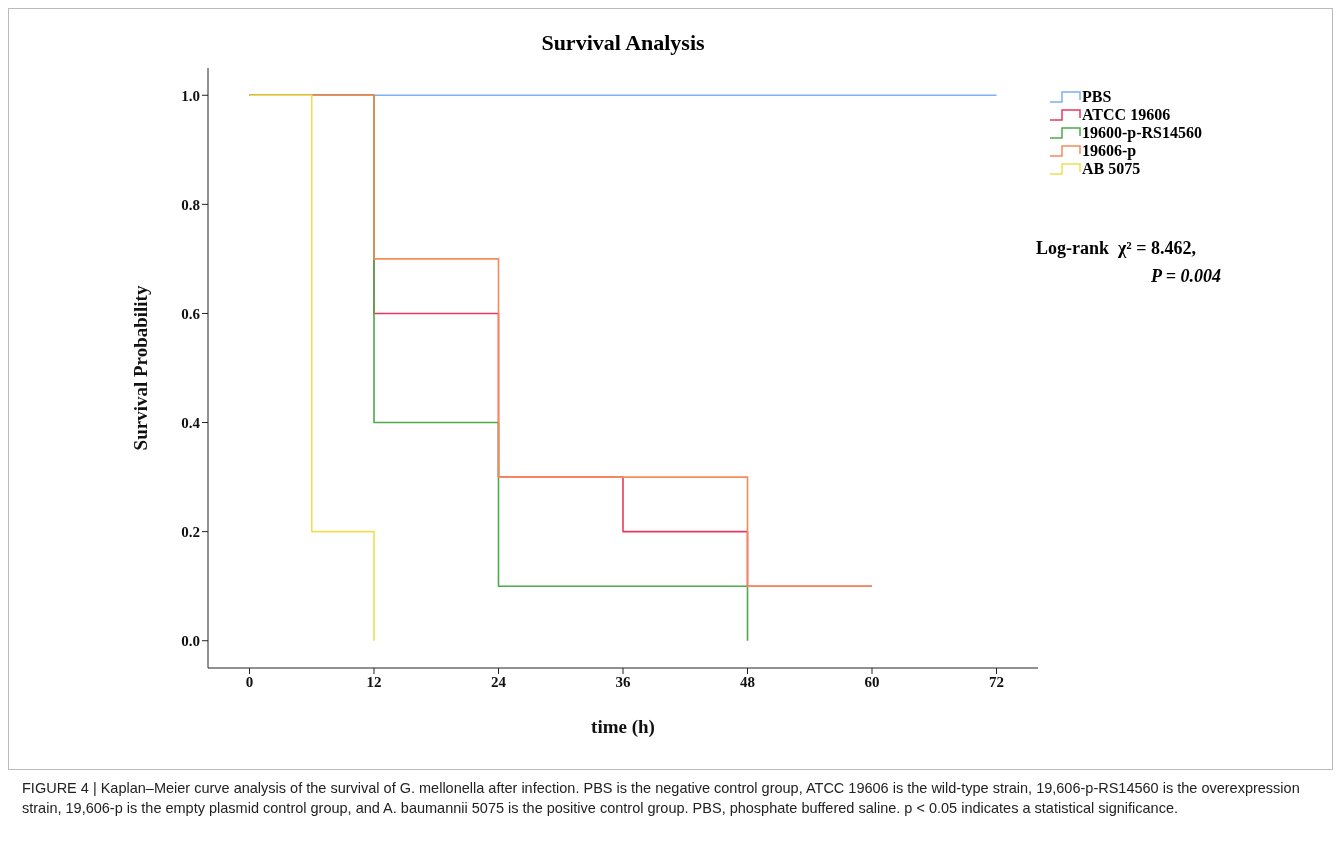  What do you see at coordinates (249, 681) in the screenshot?
I see `x-tick-label: 0` at bounding box center [249, 681].